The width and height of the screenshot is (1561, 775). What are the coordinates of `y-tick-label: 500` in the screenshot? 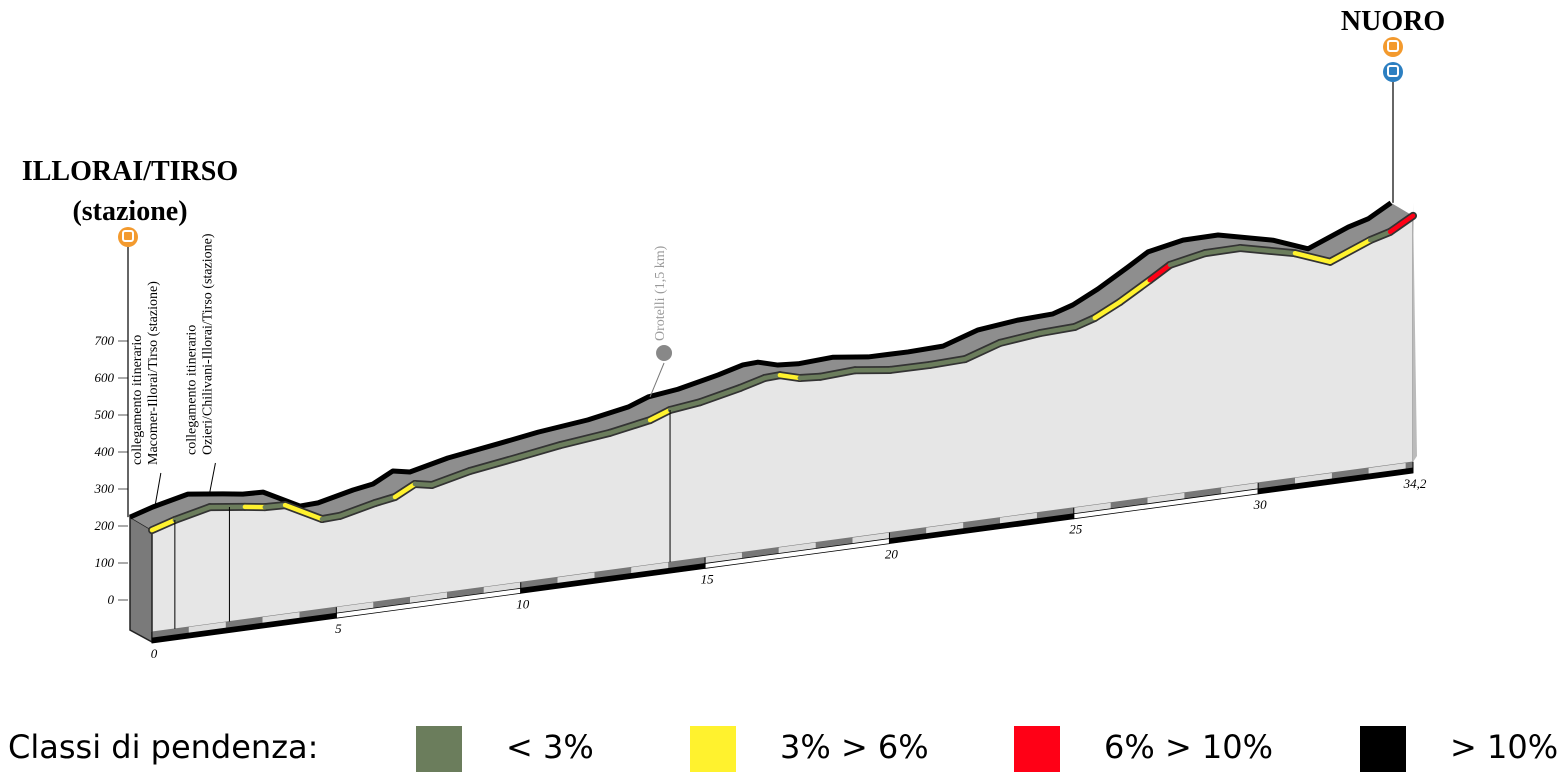 It's located at (105, 414).